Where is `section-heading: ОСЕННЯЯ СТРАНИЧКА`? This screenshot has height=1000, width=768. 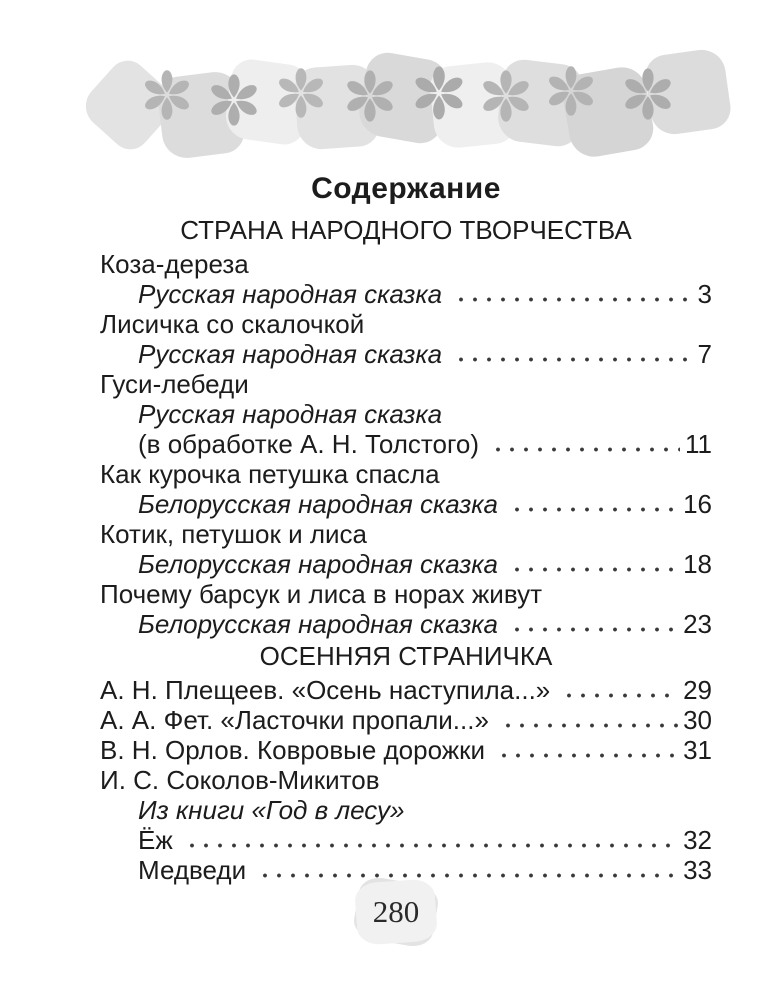 section-heading: ОСЕННЯЯ СТРАНИЧКА is located at coordinates (406, 656).